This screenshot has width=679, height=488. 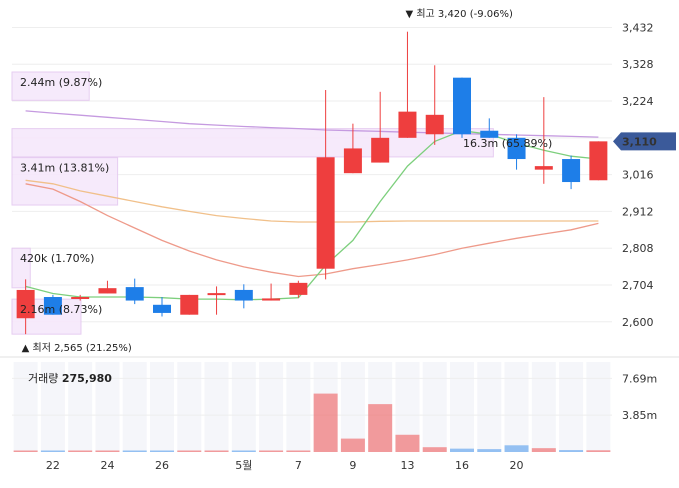 I want to click on volume-title: 거래량 275,980, so click(x=70, y=378).